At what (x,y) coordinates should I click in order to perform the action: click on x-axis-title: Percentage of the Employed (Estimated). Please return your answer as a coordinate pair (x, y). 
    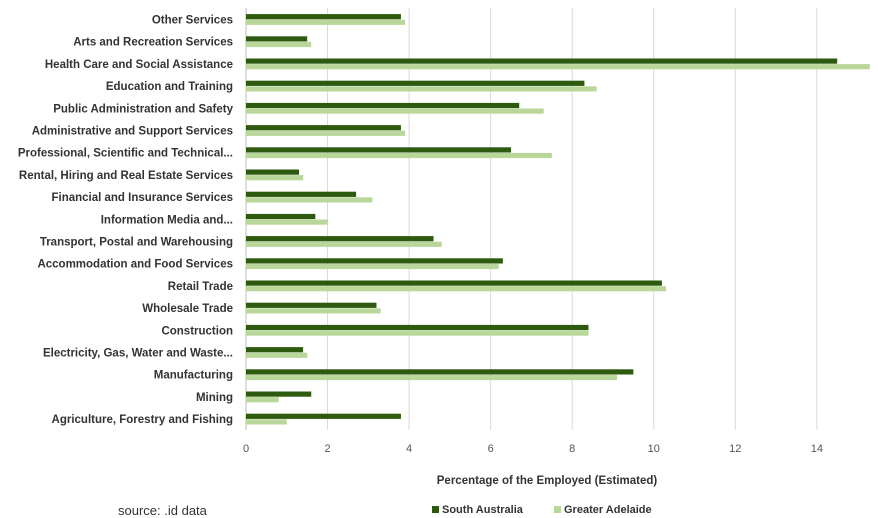
    Looking at the image, I should click on (547, 481).